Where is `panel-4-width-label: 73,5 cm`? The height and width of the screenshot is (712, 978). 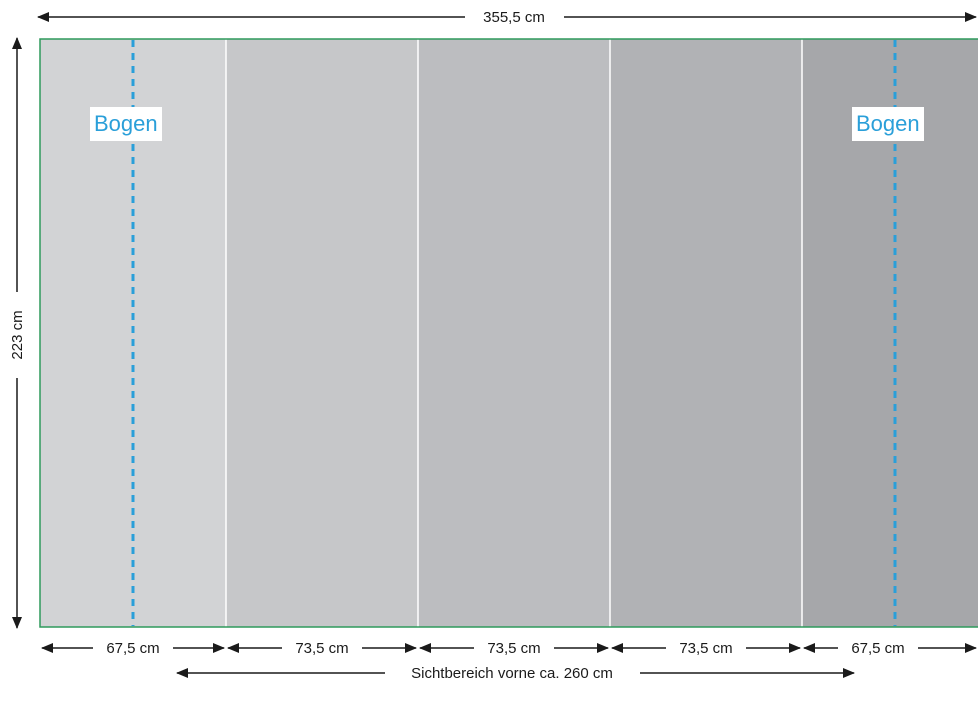
panel-4-width-label: 73,5 cm is located at coordinates (705, 648).